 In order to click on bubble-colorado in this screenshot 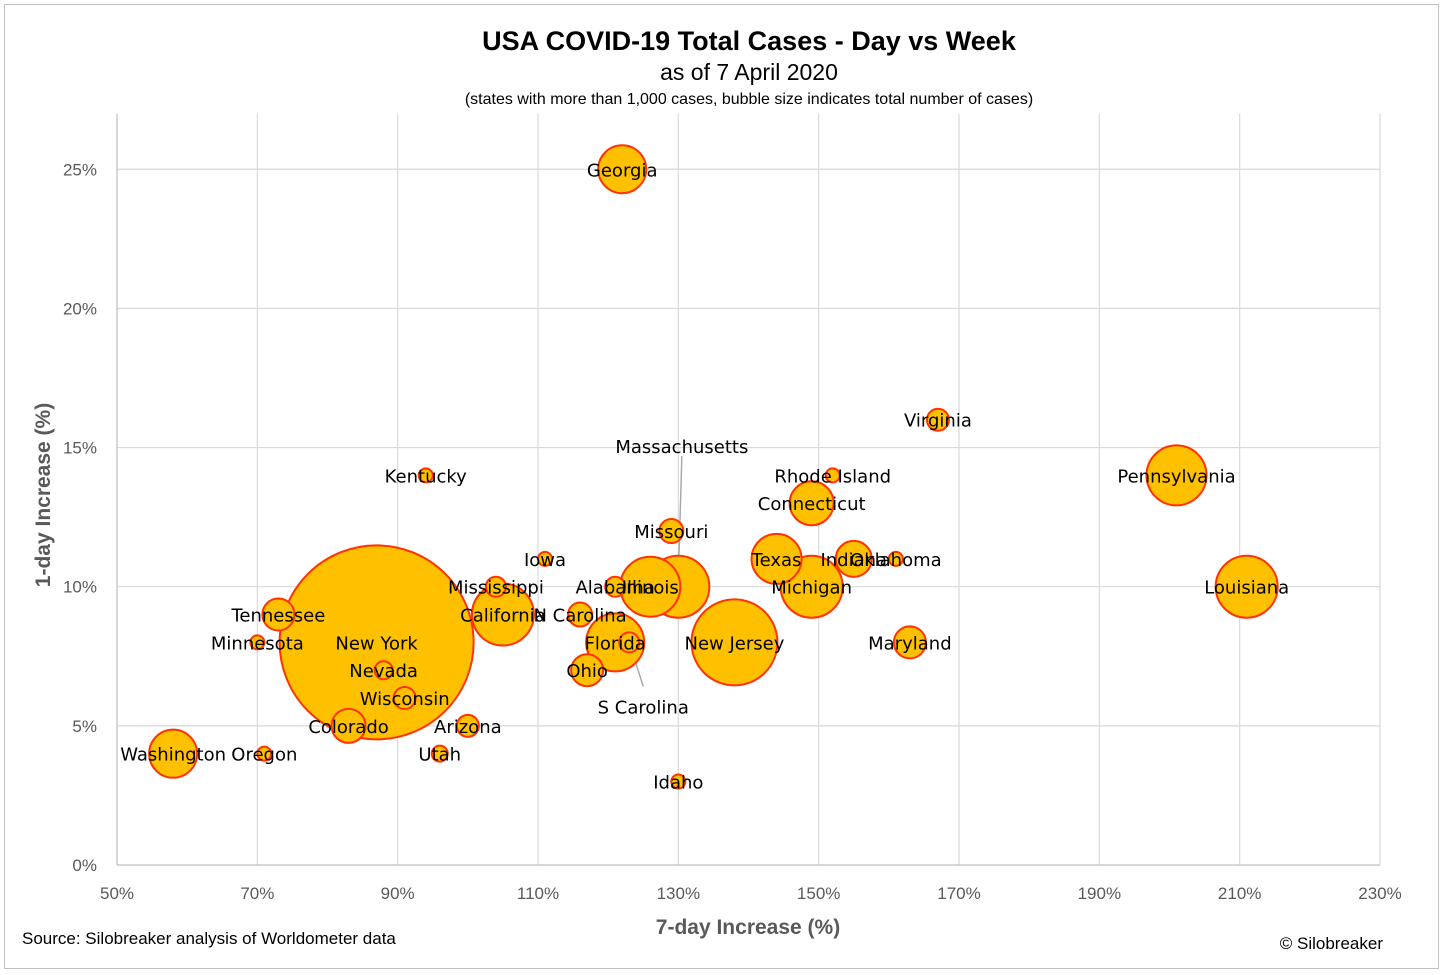, I will do `click(348, 725)`.